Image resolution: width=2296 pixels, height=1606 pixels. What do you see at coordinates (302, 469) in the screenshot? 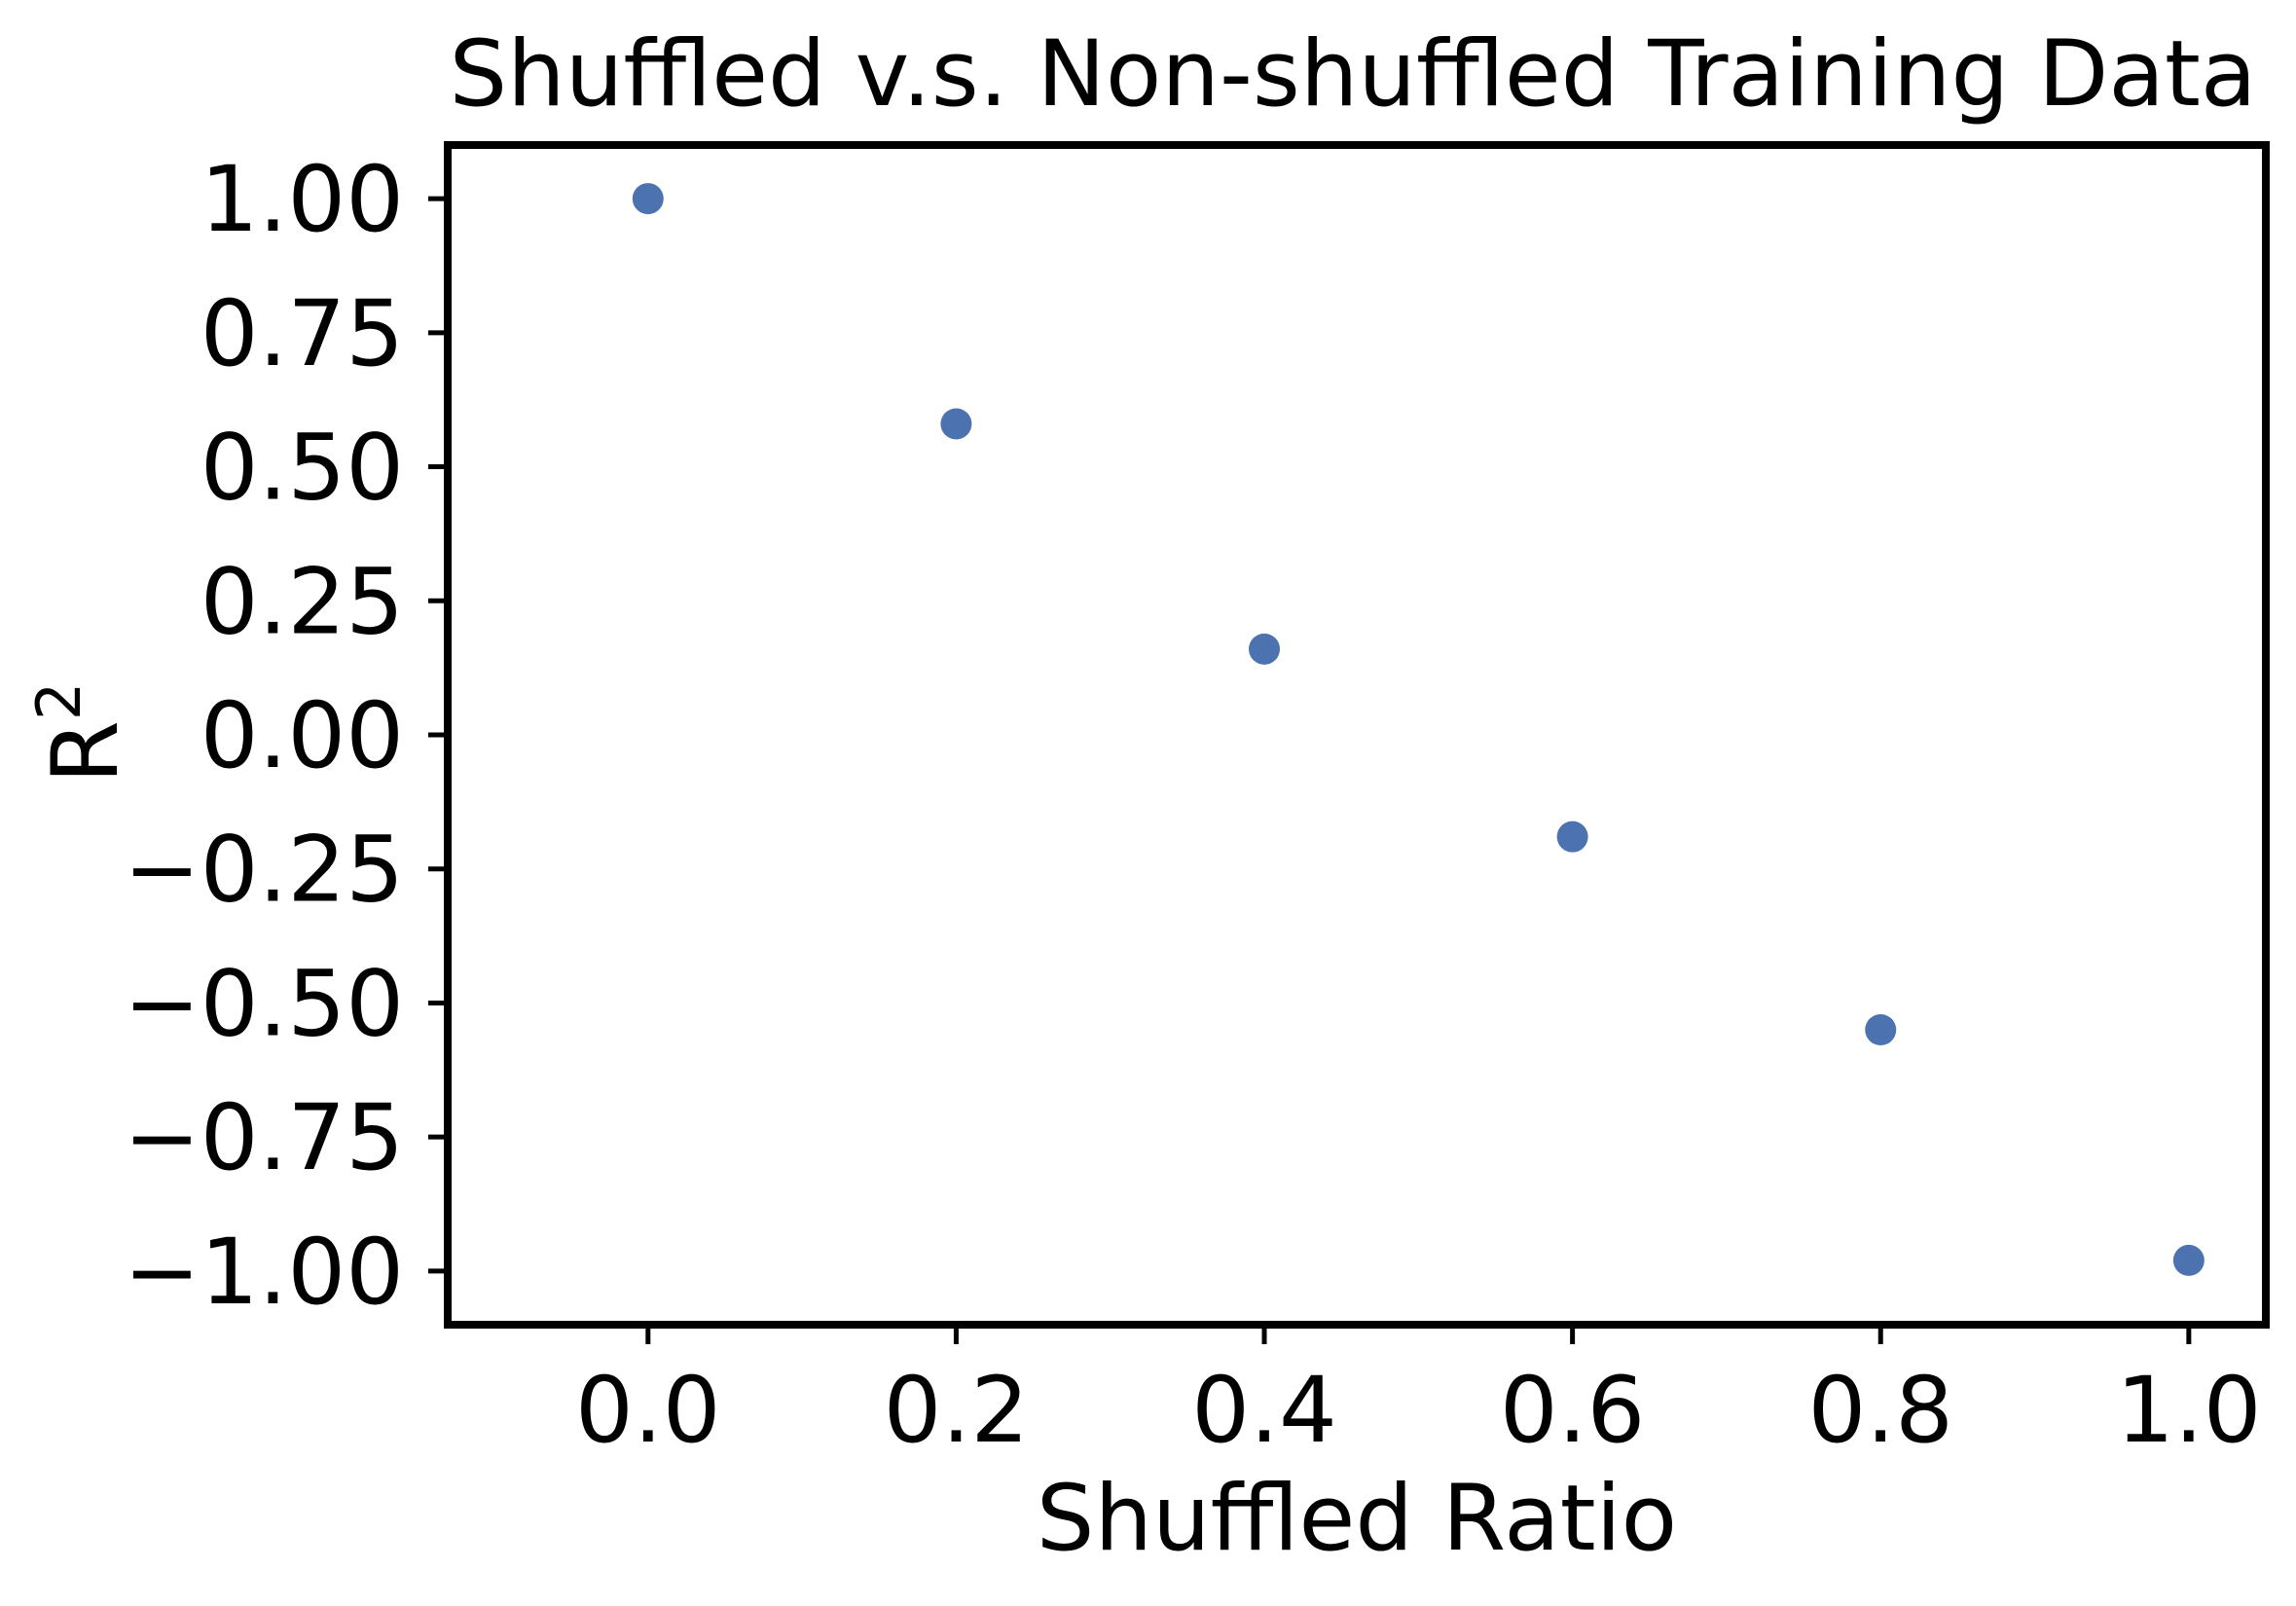
I see `y-tick-label: 0.50` at bounding box center [302, 469].